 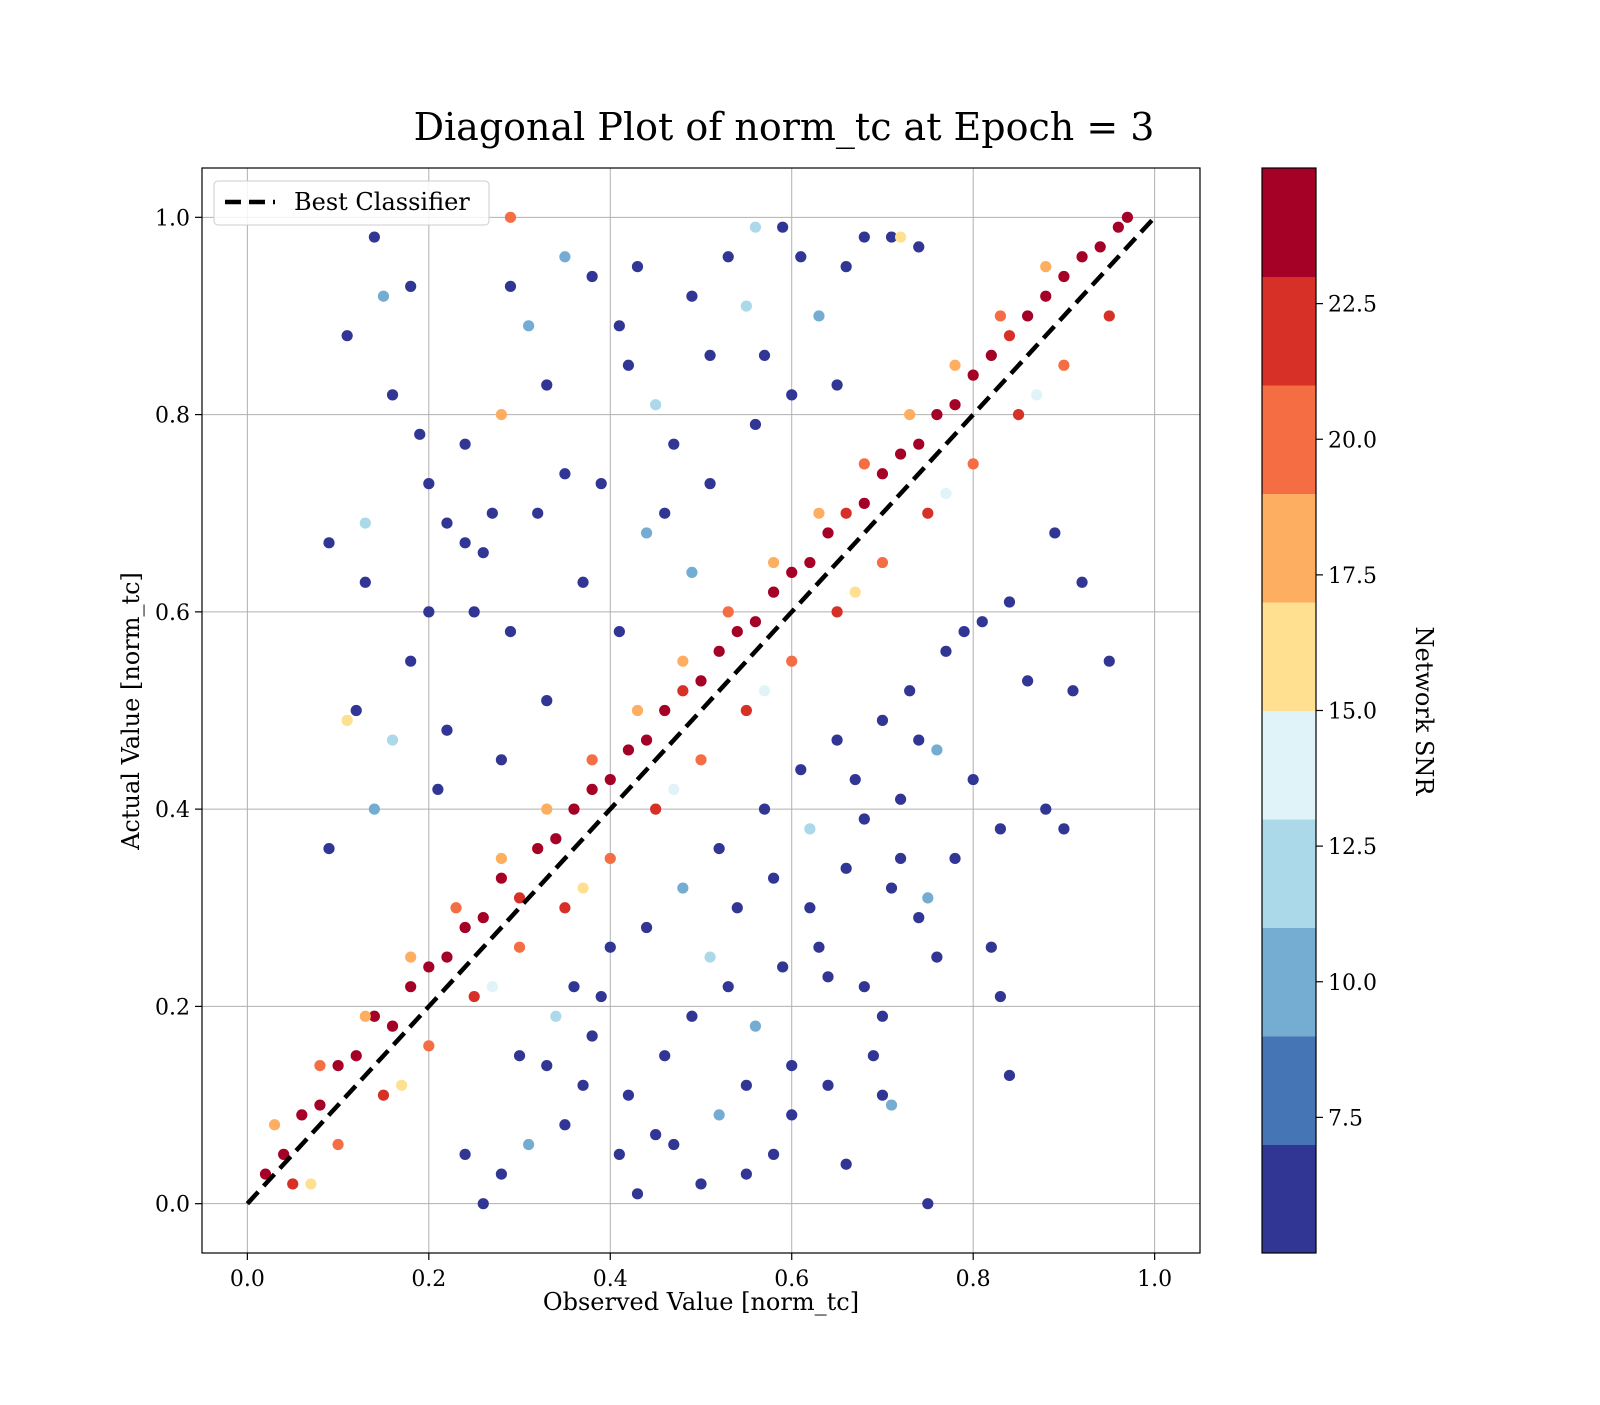 I want to click on y-axis-label: Actual Value [norm_tc], so click(x=131, y=711).